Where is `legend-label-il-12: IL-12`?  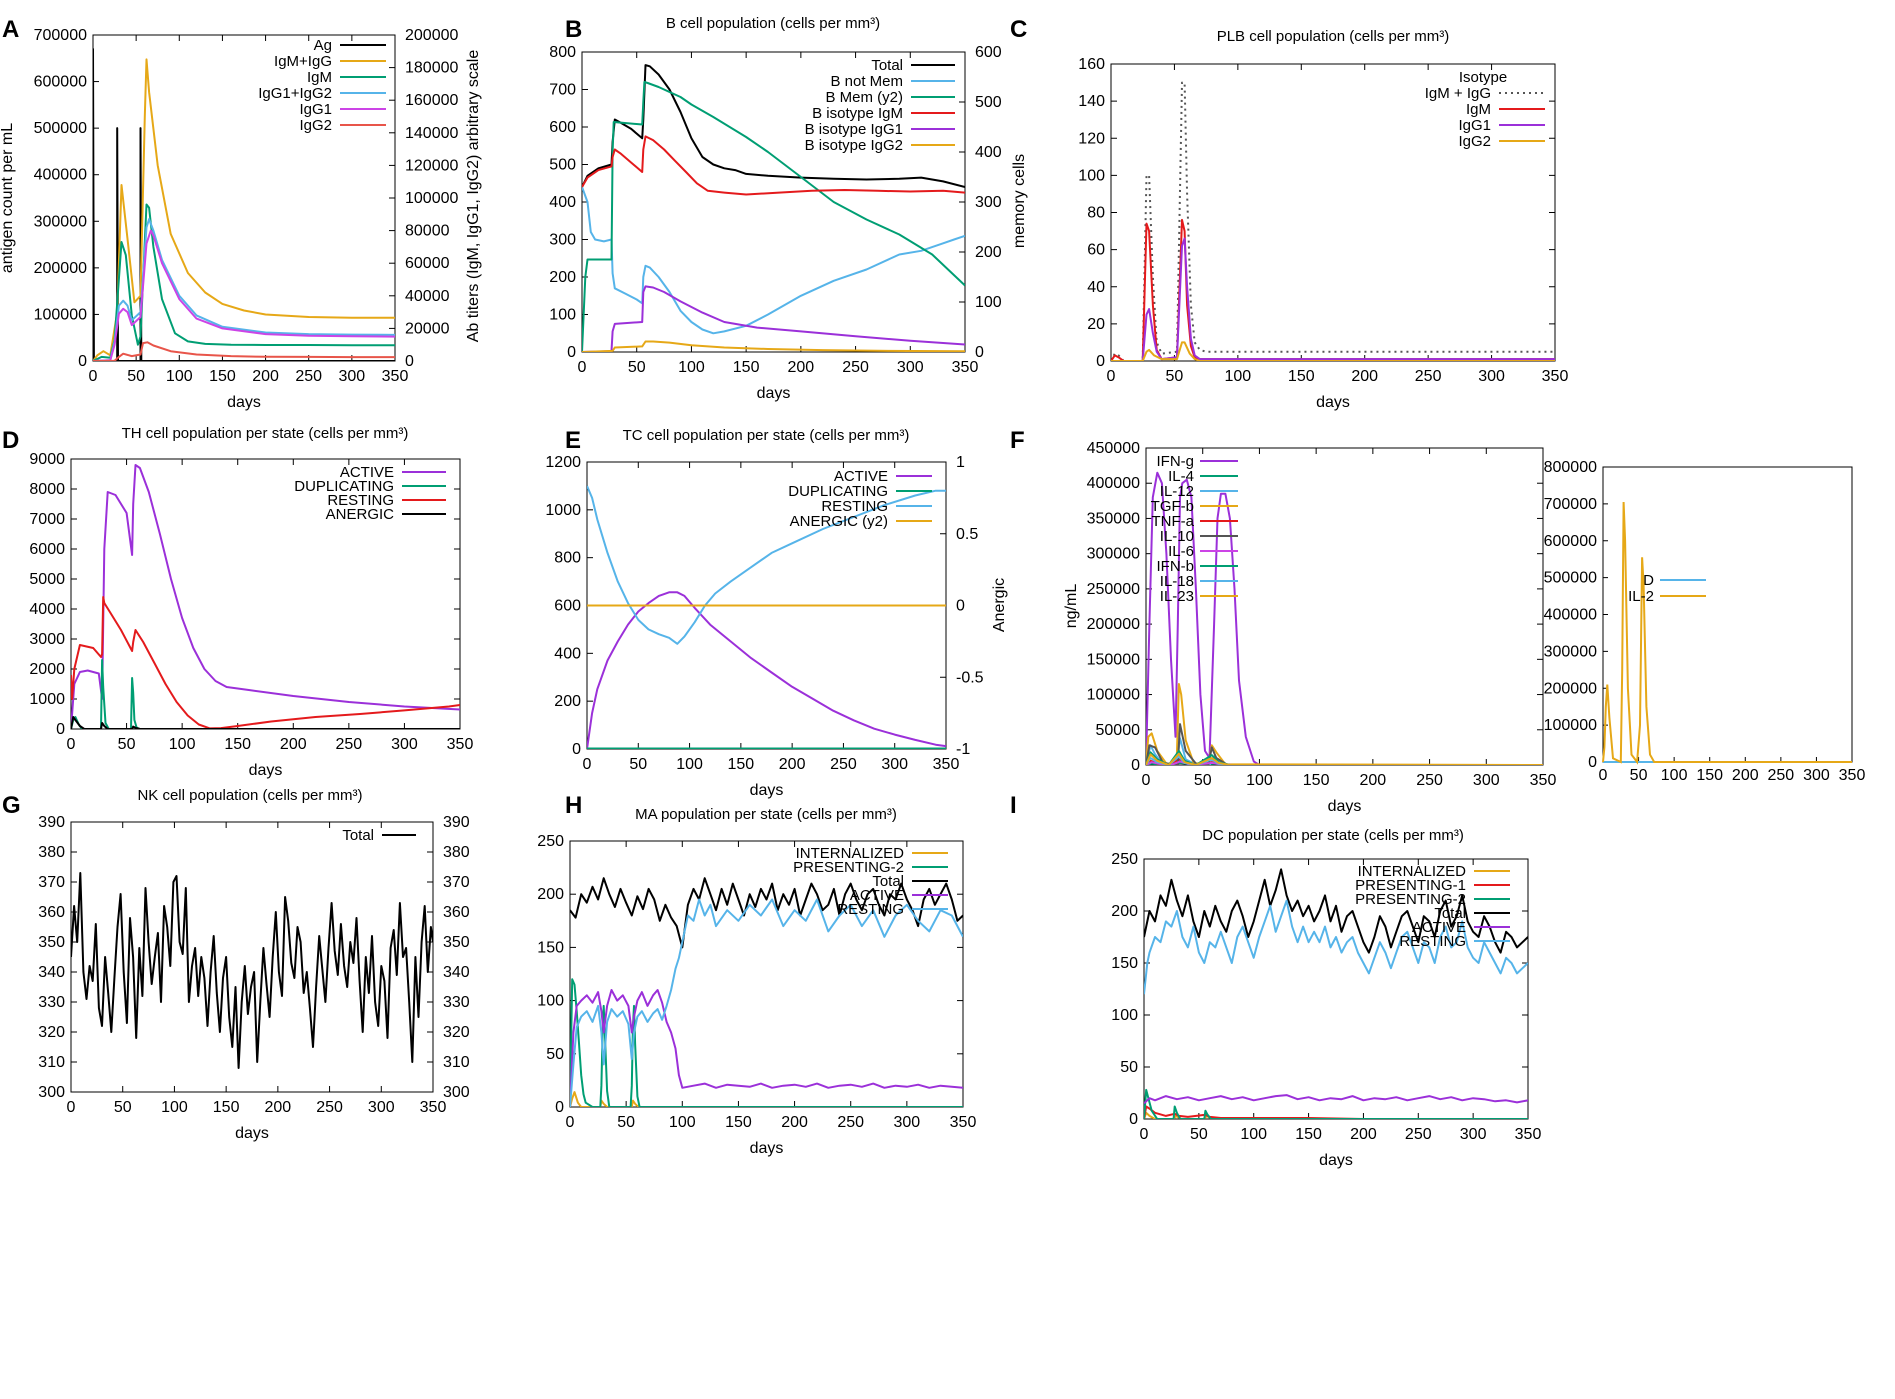
legend-label-il-12: IL-12 is located at coordinates (1177, 491).